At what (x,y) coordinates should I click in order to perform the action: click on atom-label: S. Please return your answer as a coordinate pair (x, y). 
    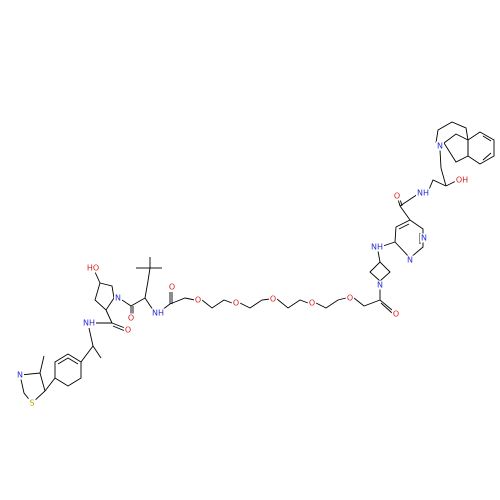
    Looking at the image, I should click on (31, 403).